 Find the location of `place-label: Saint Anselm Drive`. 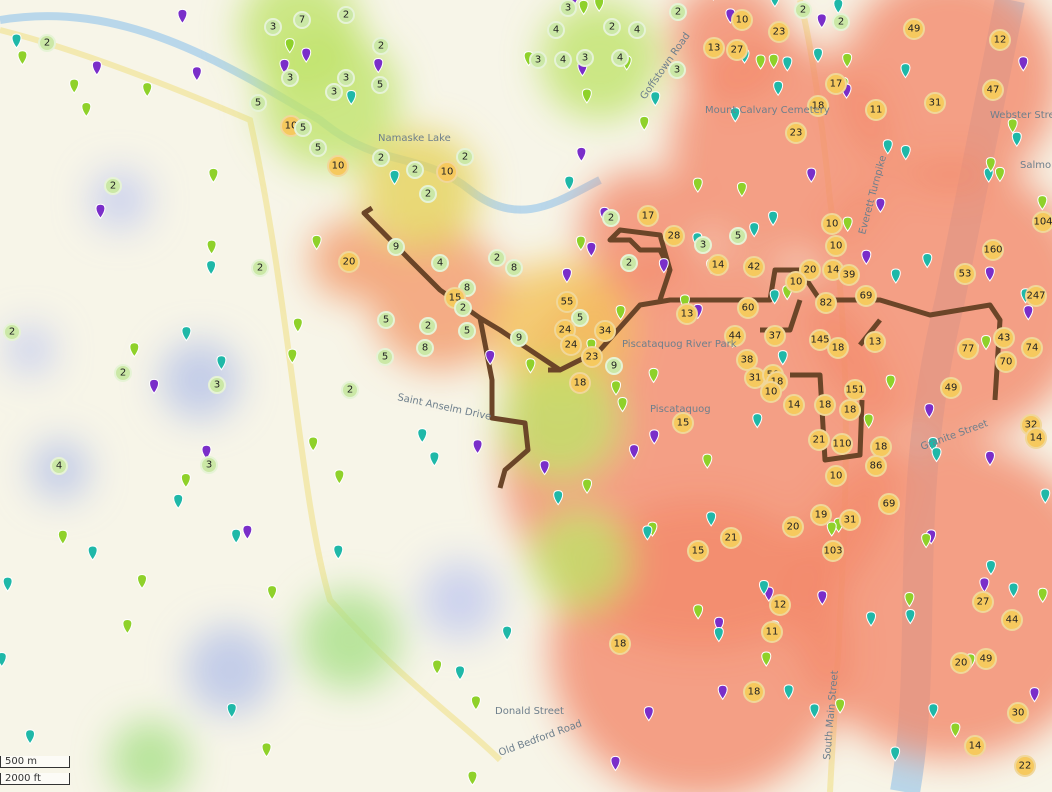

place-label: Saint Anselm Drive is located at coordinates (444, 407).